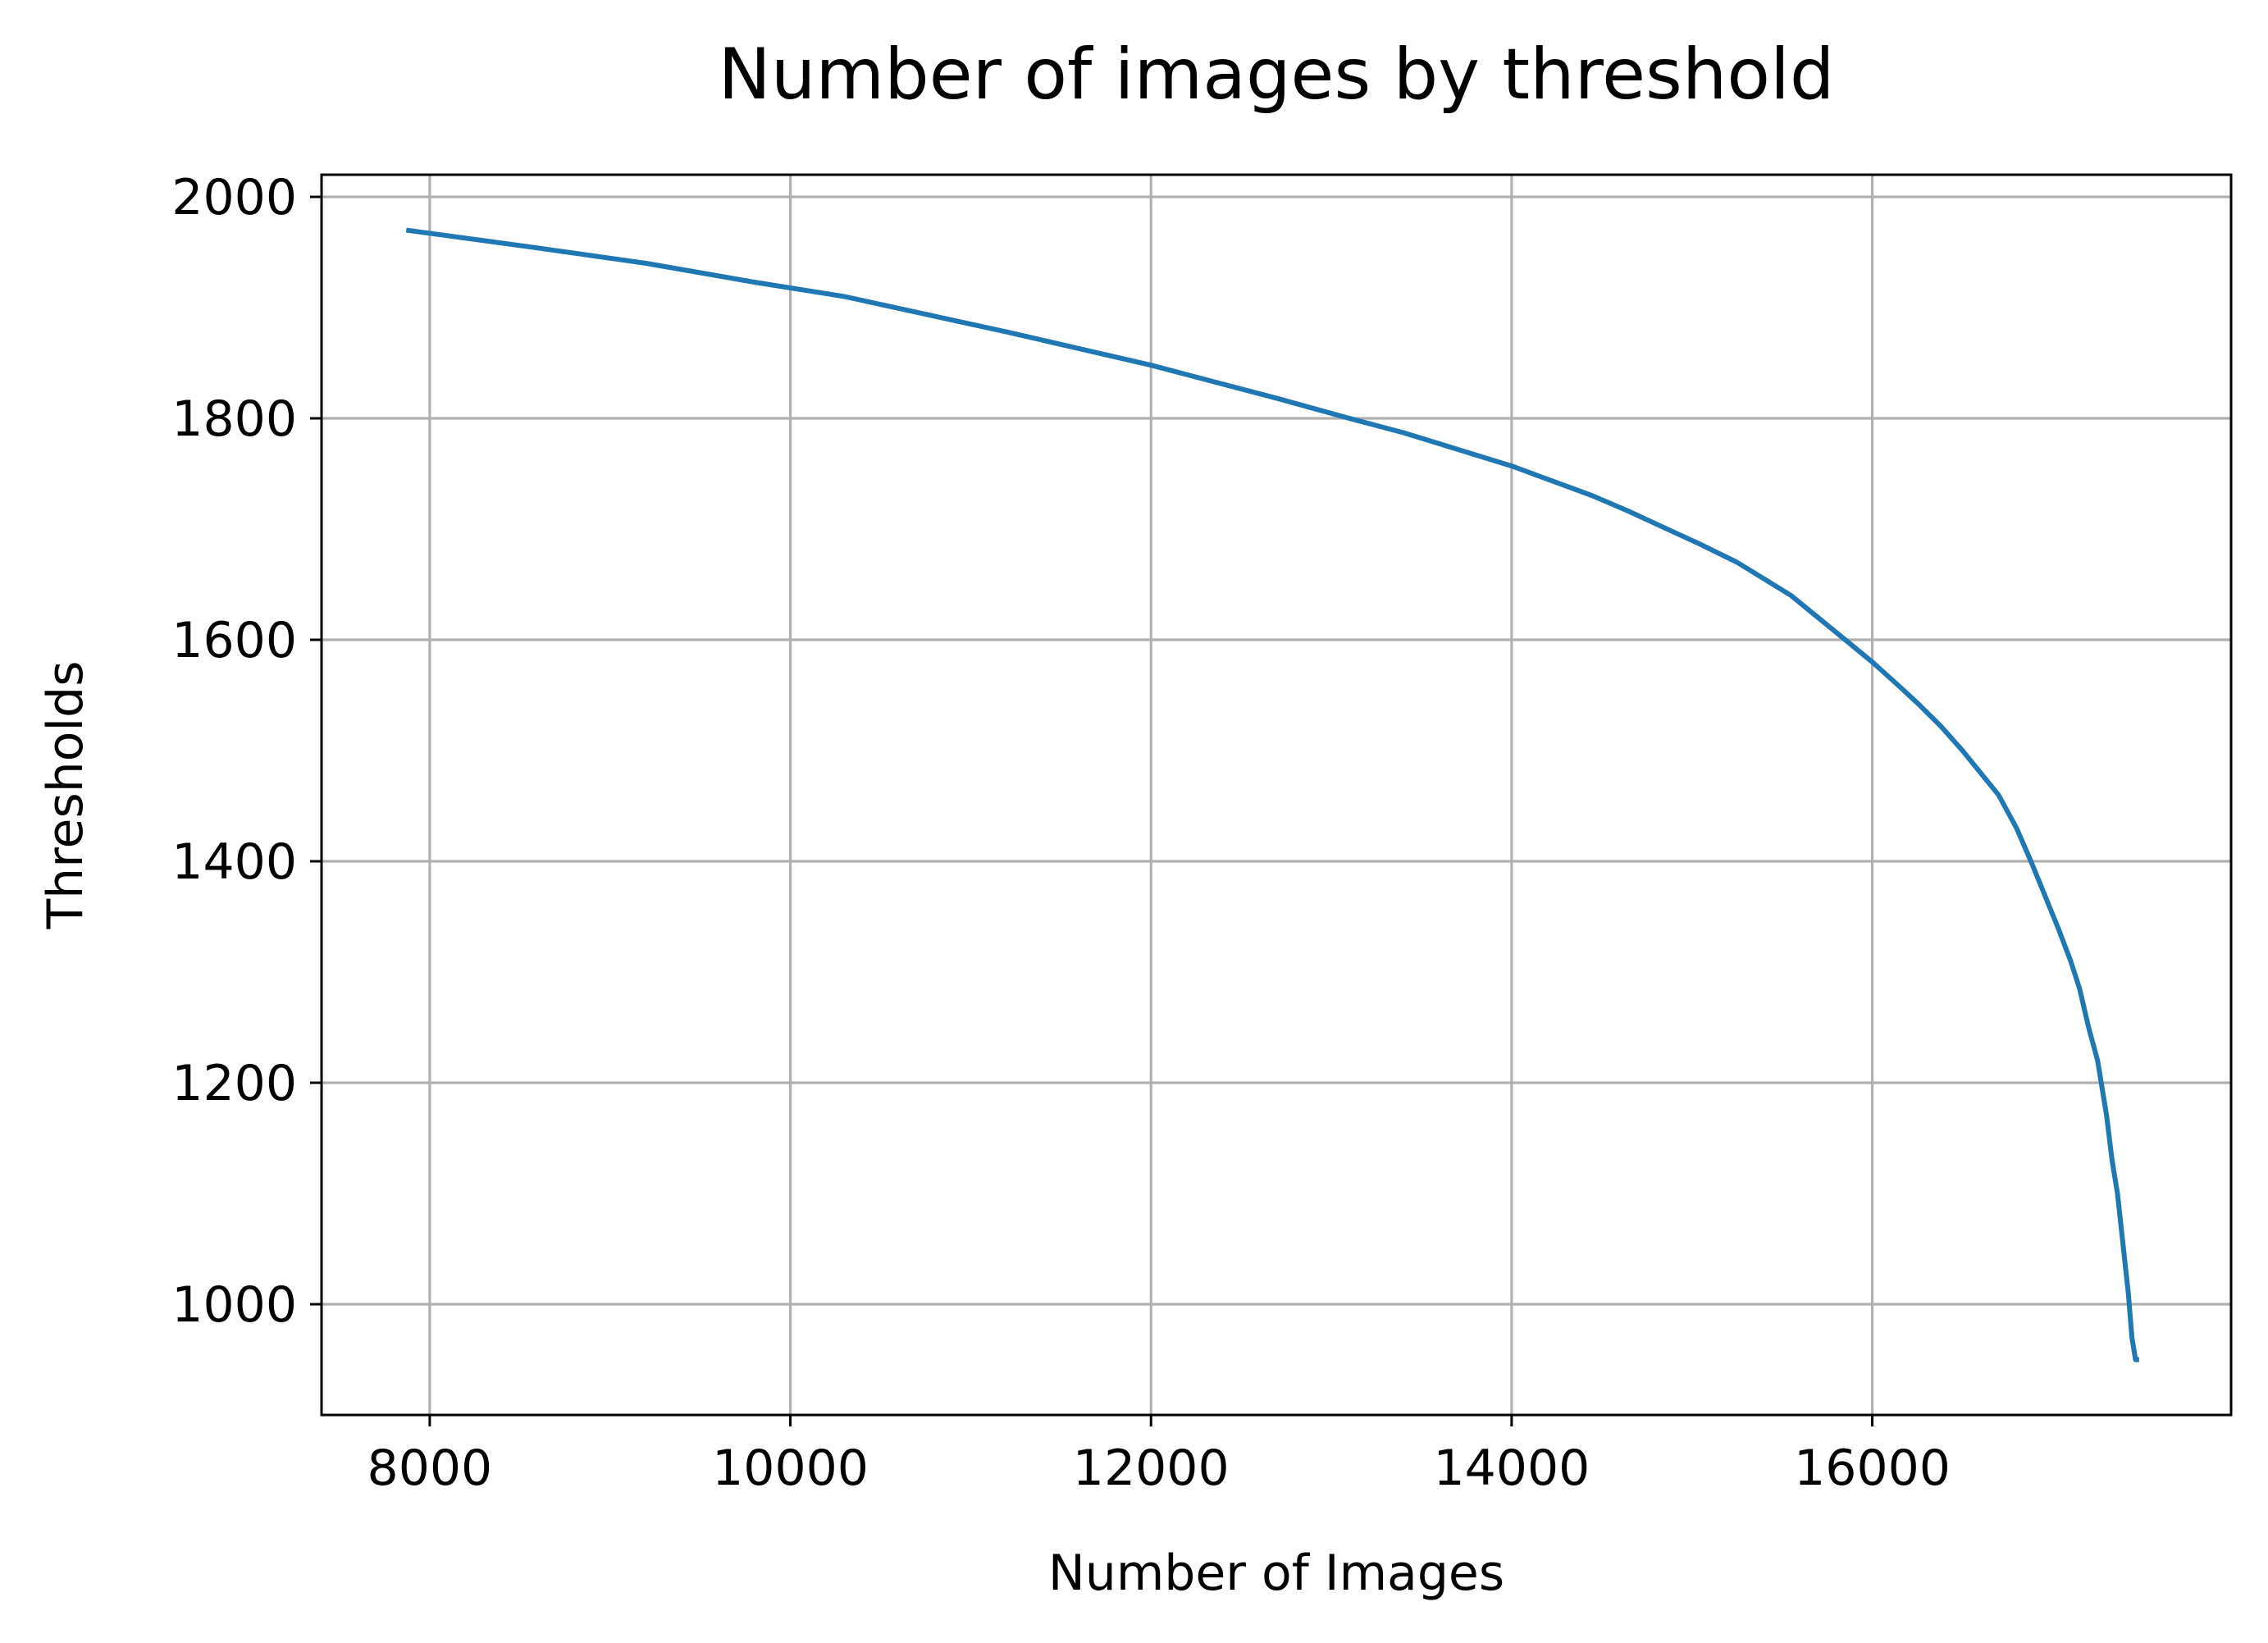 The image size is (2268, 1643). I want to click on x-axis-label: Number of Images, so click(1276, 1573).